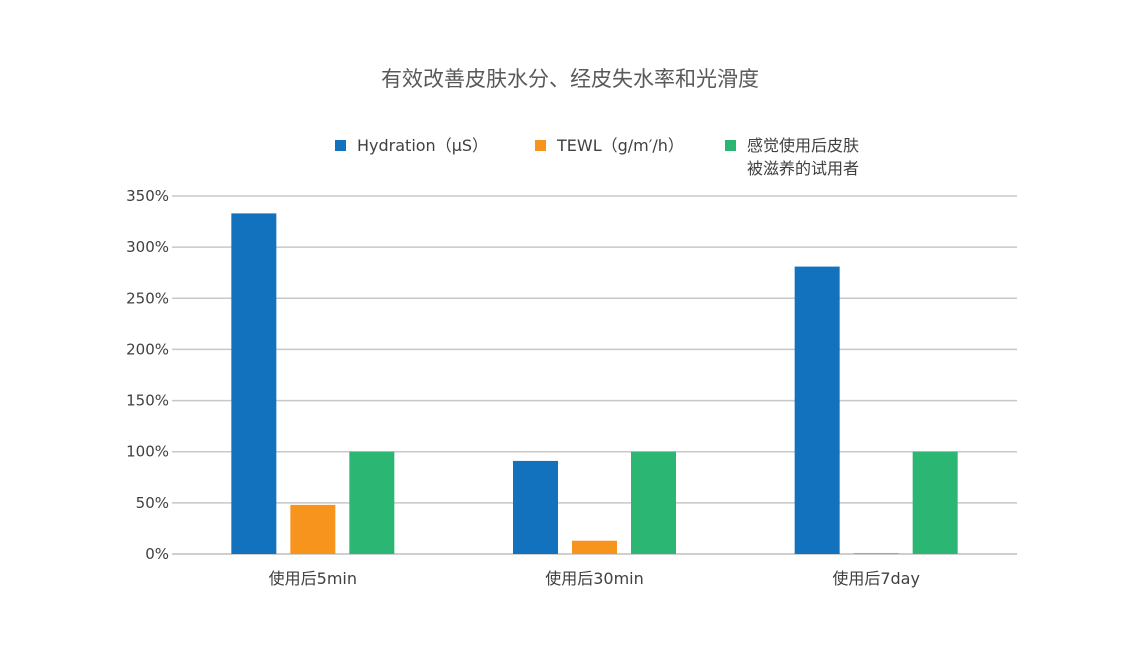  What do you see at coordinates (570, 79) in the screenshot?
I see `chart-title: 有效改善皮肤水分、经皮失水率和光滑度` at bounding box center [570, 79].